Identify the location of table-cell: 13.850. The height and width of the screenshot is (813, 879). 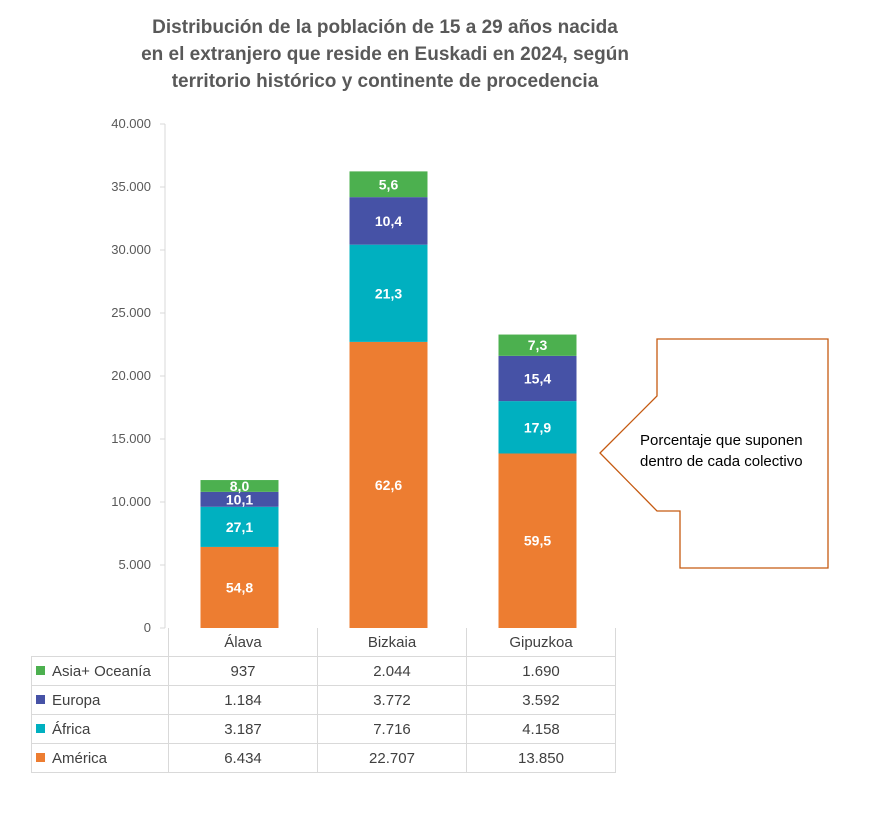
(541, 758).